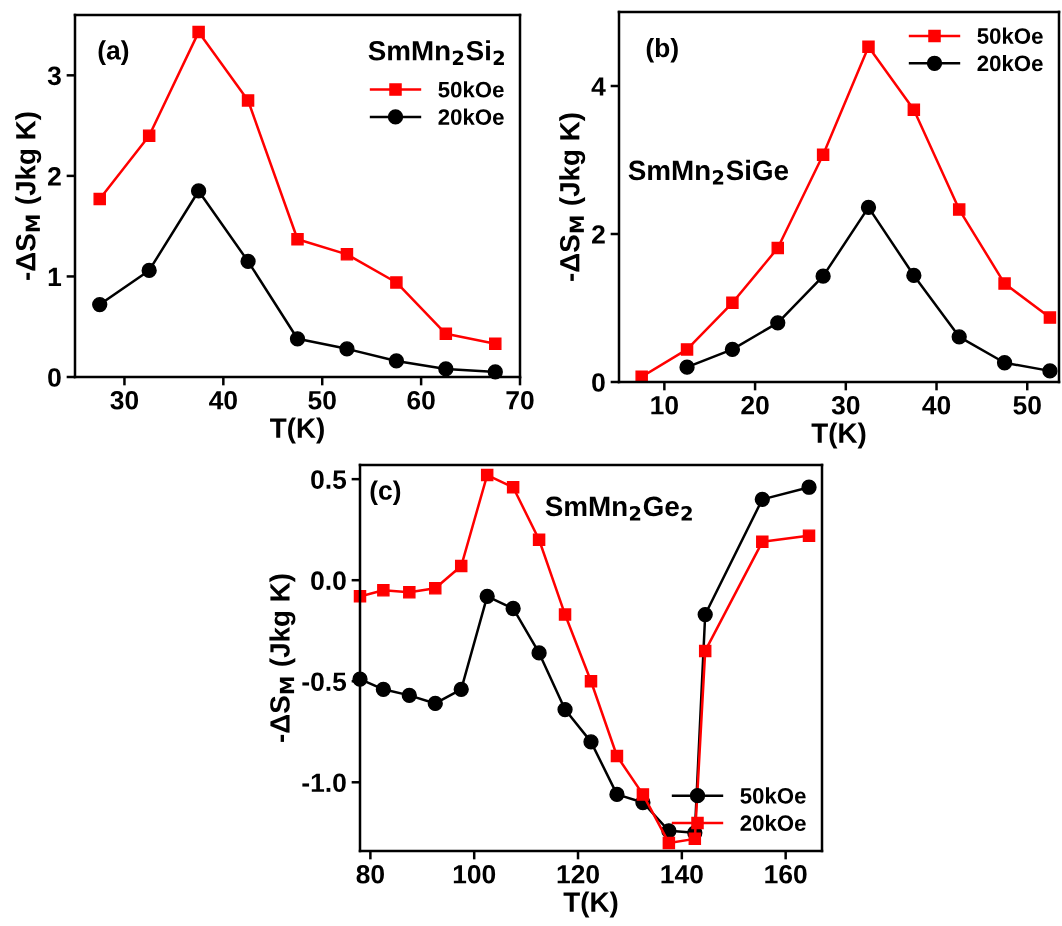 This screenshot has height=926, width=1062. Describe the element at coordinates (436, 52) in the screenshot. I see `annotation: SmMn$_{2}$Si$_{2}$` at that location.